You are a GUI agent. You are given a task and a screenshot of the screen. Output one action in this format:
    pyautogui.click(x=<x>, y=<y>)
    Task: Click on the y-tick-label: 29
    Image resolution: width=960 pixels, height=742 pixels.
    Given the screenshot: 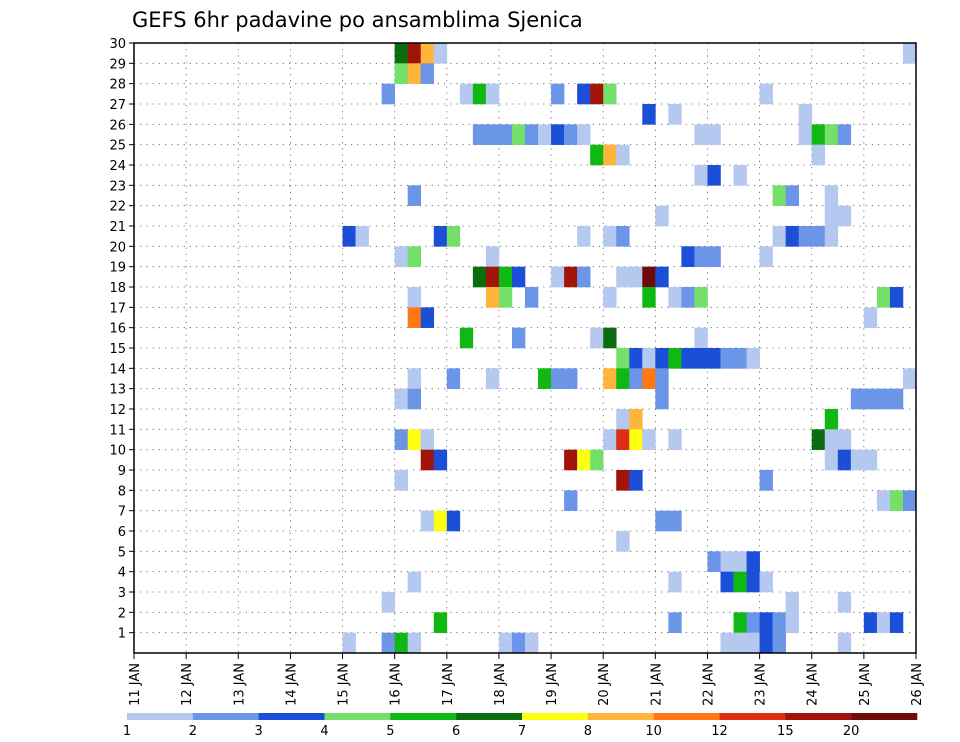 What is the action you would take?
    pyautogui.click(x=117, y=64)
    